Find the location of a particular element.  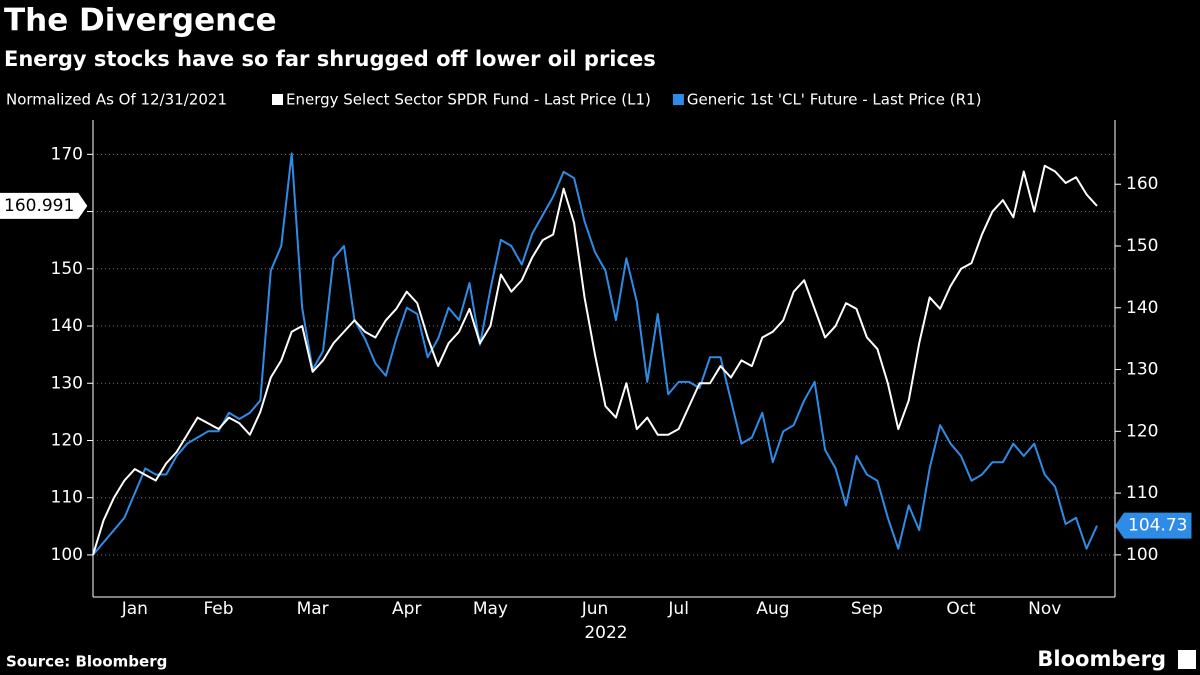

x-tick-label: Nov is located at coordinates (1044, 609).